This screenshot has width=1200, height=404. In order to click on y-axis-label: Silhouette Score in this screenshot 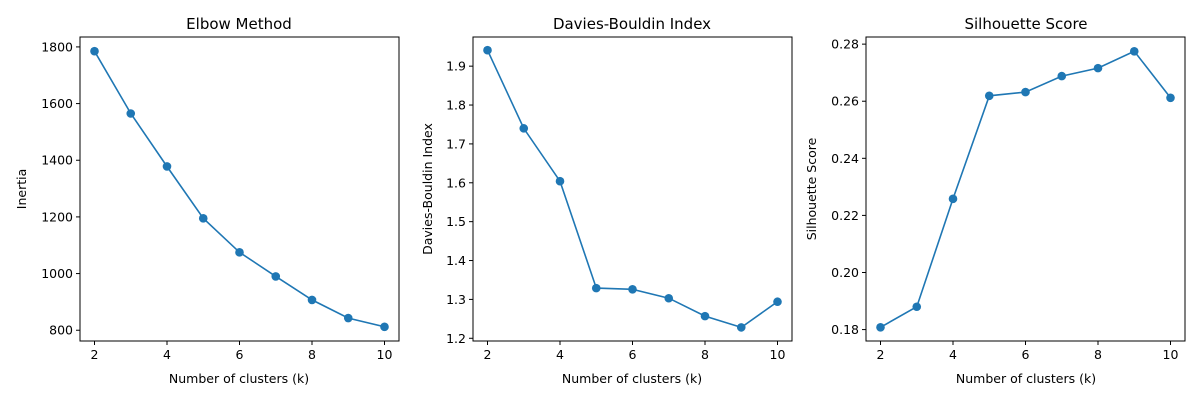, I will do `click(811, 188)`.